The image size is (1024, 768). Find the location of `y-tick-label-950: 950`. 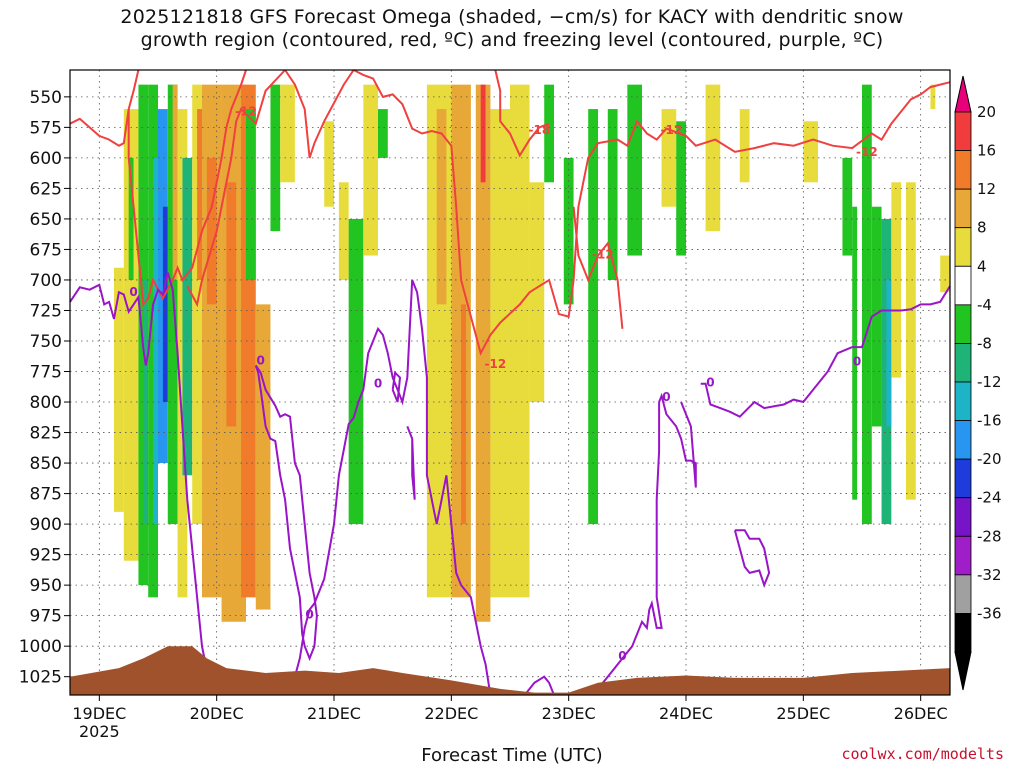

y-tick-label-950: 950 is located at coordinates (46, 586).